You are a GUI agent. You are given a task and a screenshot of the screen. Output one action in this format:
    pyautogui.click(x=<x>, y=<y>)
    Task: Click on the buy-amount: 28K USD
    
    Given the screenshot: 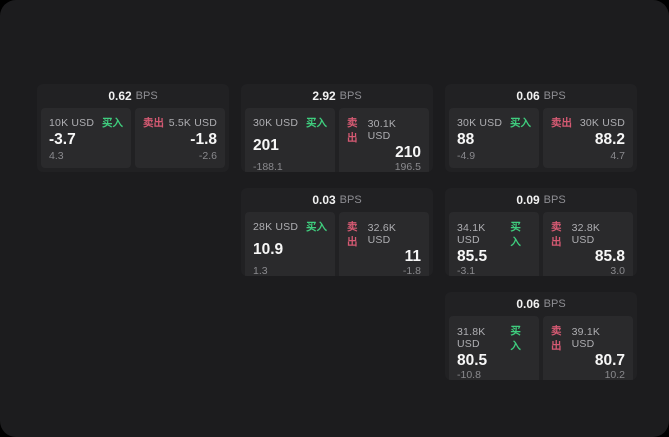 What is the action you would take?
    pyautogui.click(x=276, y=226)
    